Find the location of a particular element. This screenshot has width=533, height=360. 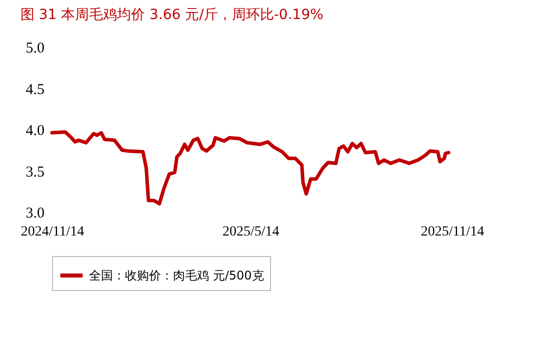

x-tick-label: 2025/11/14 is located at coordinates (452, 232).